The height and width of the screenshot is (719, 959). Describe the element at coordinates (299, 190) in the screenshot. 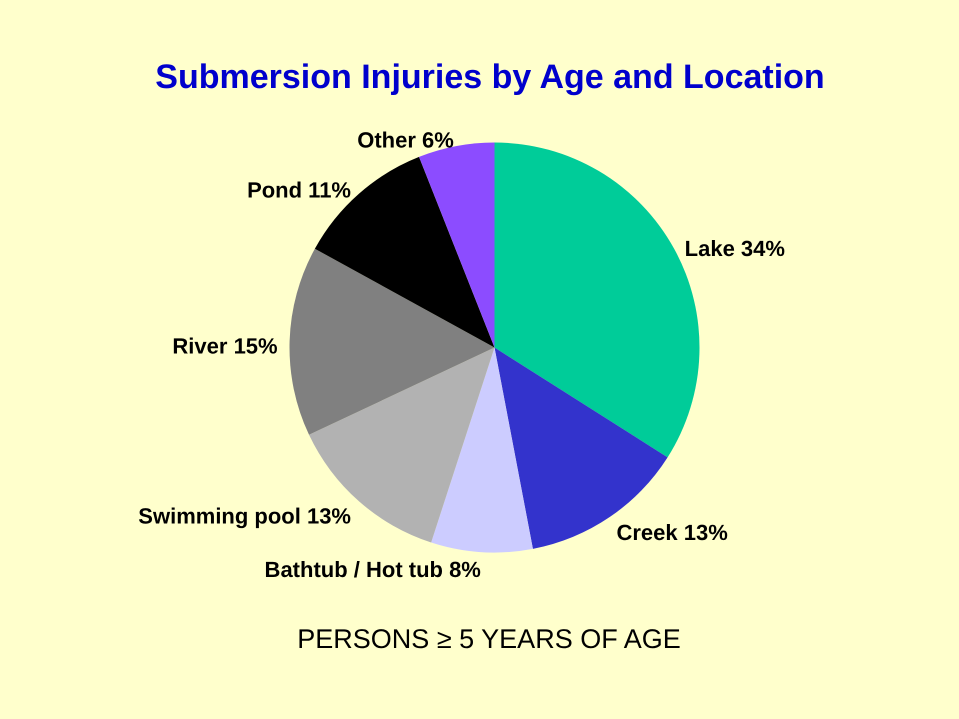

I see `slice-label: Pond 11%` at that location.